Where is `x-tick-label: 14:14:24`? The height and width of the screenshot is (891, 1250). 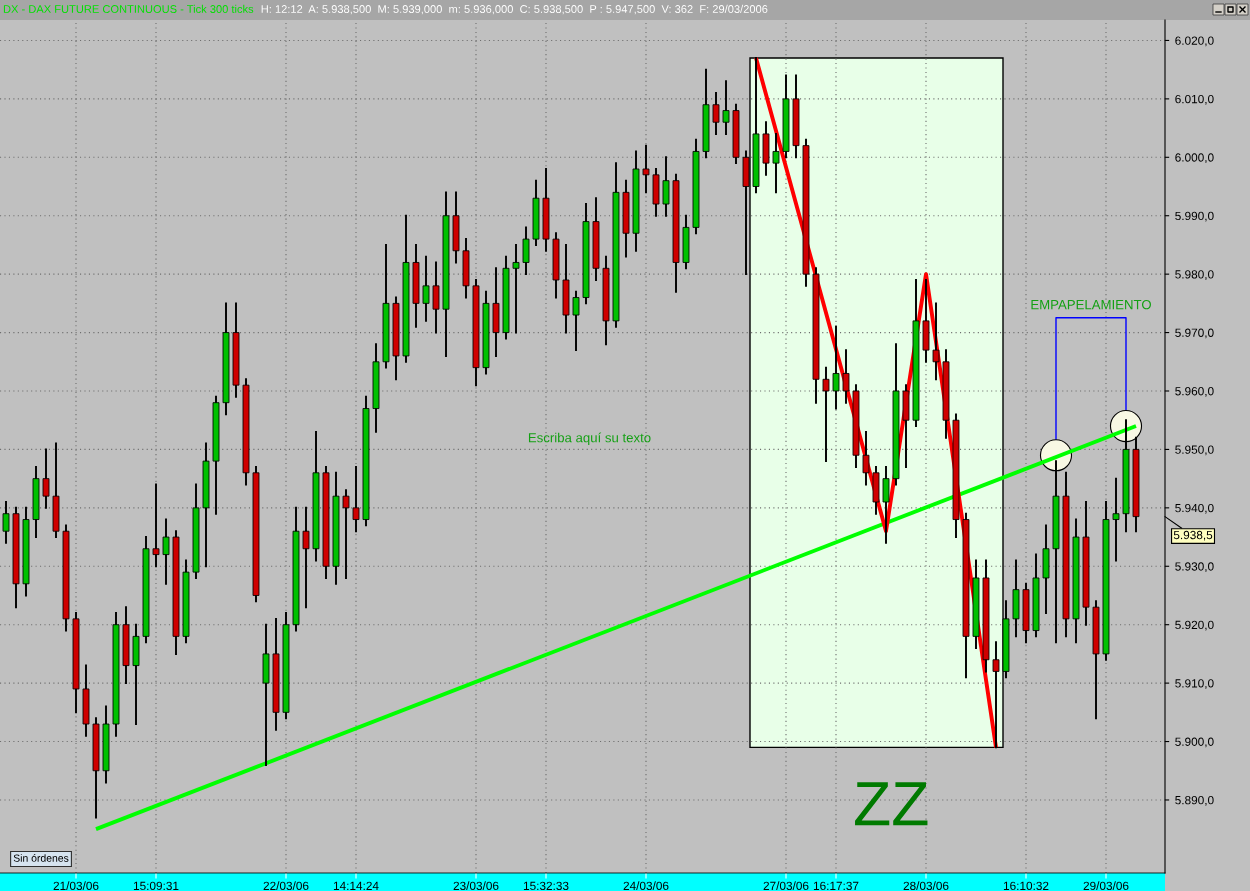 x-tick-label: 14:14:24 is located at coordinates (356, 885).